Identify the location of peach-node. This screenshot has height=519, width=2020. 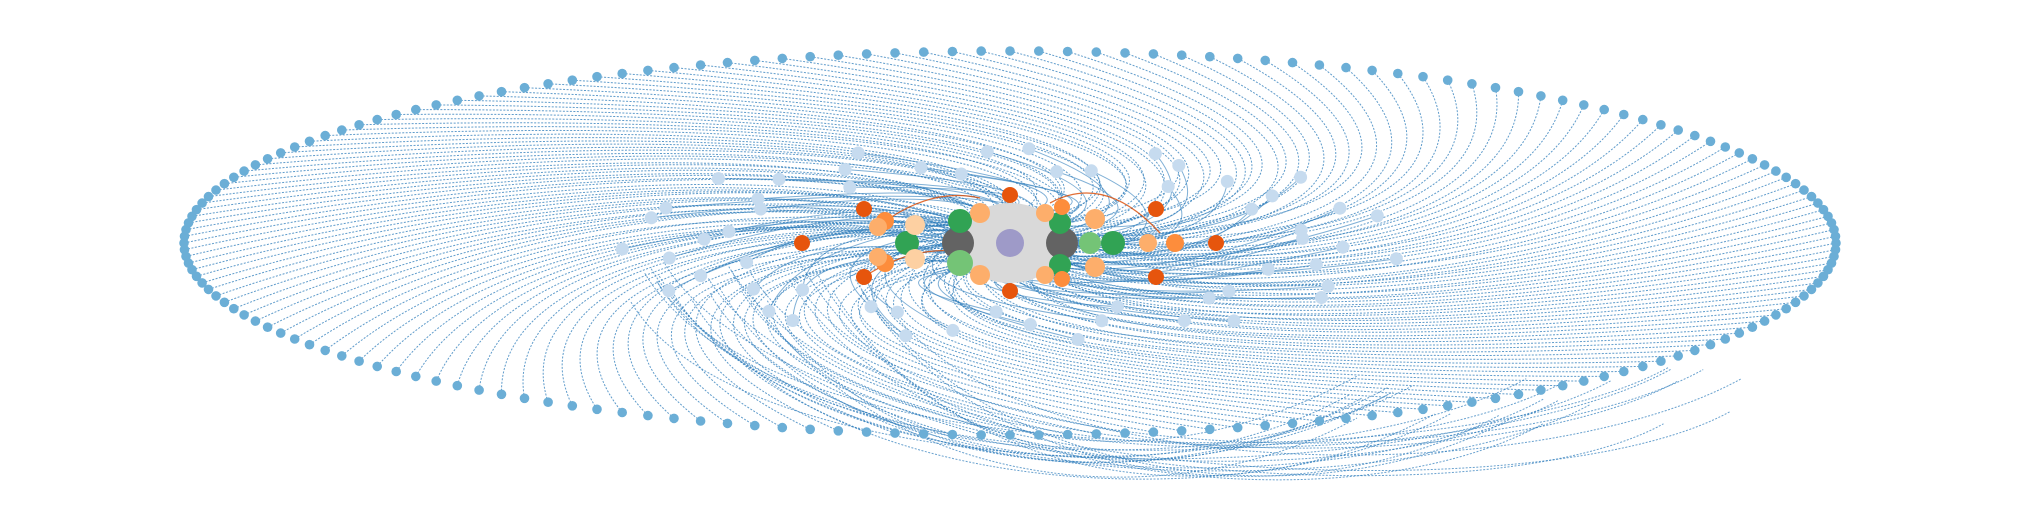
(915, 225).